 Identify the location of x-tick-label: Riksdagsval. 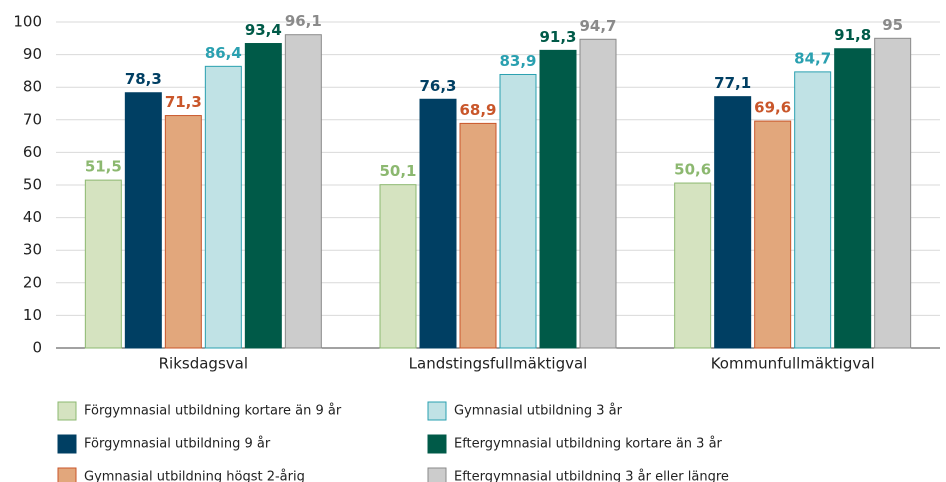
(203, 364).